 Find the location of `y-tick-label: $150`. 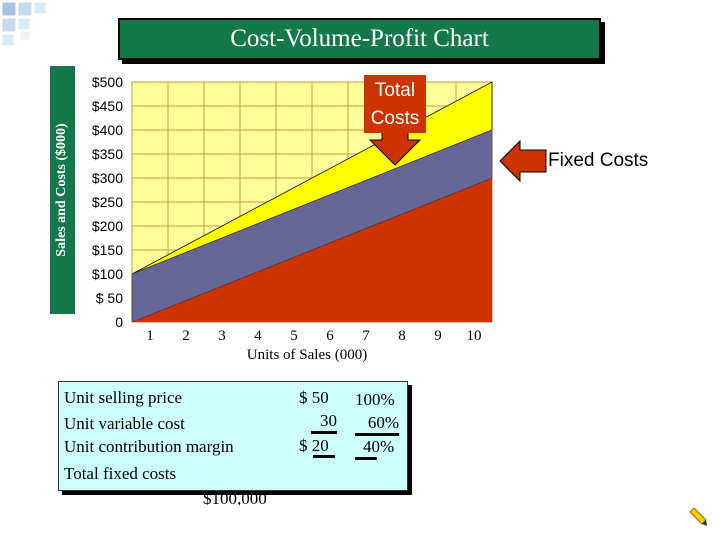

y-tick-label: $150 is located at coordinates (107, 250).